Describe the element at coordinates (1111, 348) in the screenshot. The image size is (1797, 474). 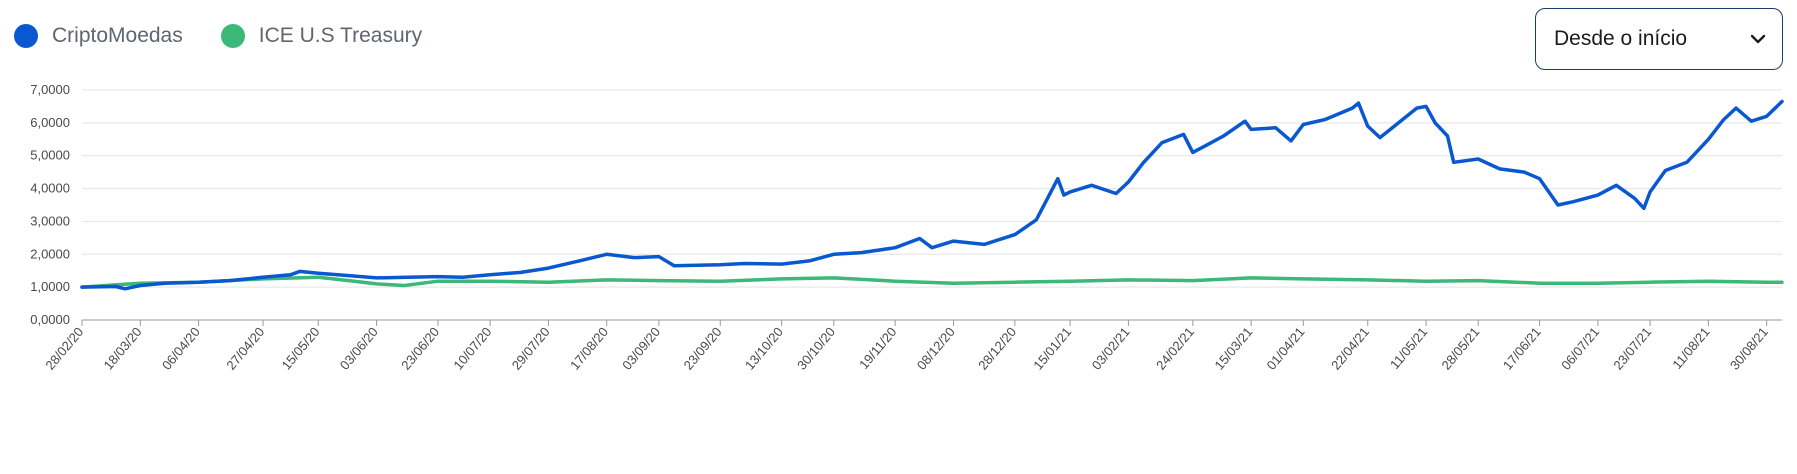
I see `x-tick-label: 03/02/21` at that location.